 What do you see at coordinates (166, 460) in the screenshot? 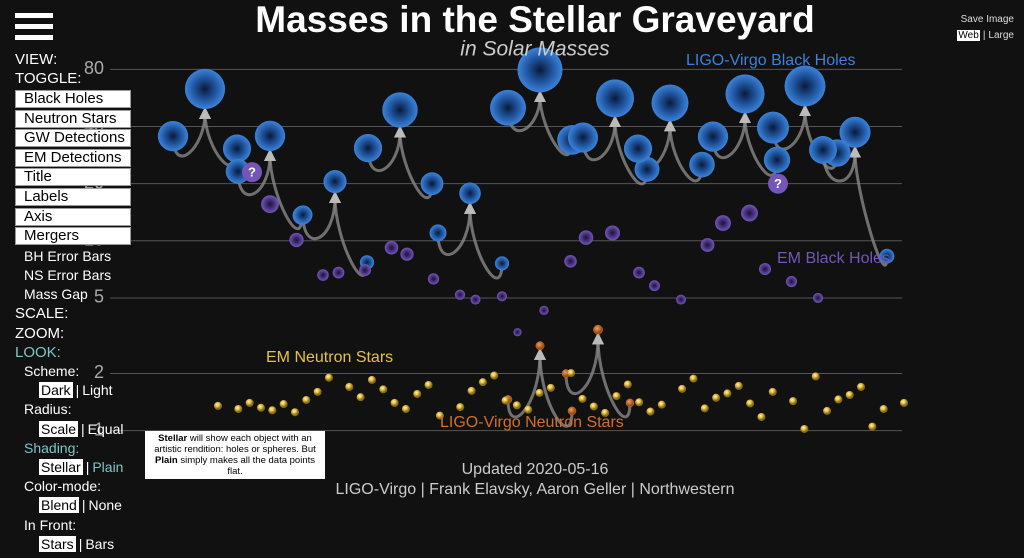
I see `tooltip-text: Plain` at bounding box center [166, 460].